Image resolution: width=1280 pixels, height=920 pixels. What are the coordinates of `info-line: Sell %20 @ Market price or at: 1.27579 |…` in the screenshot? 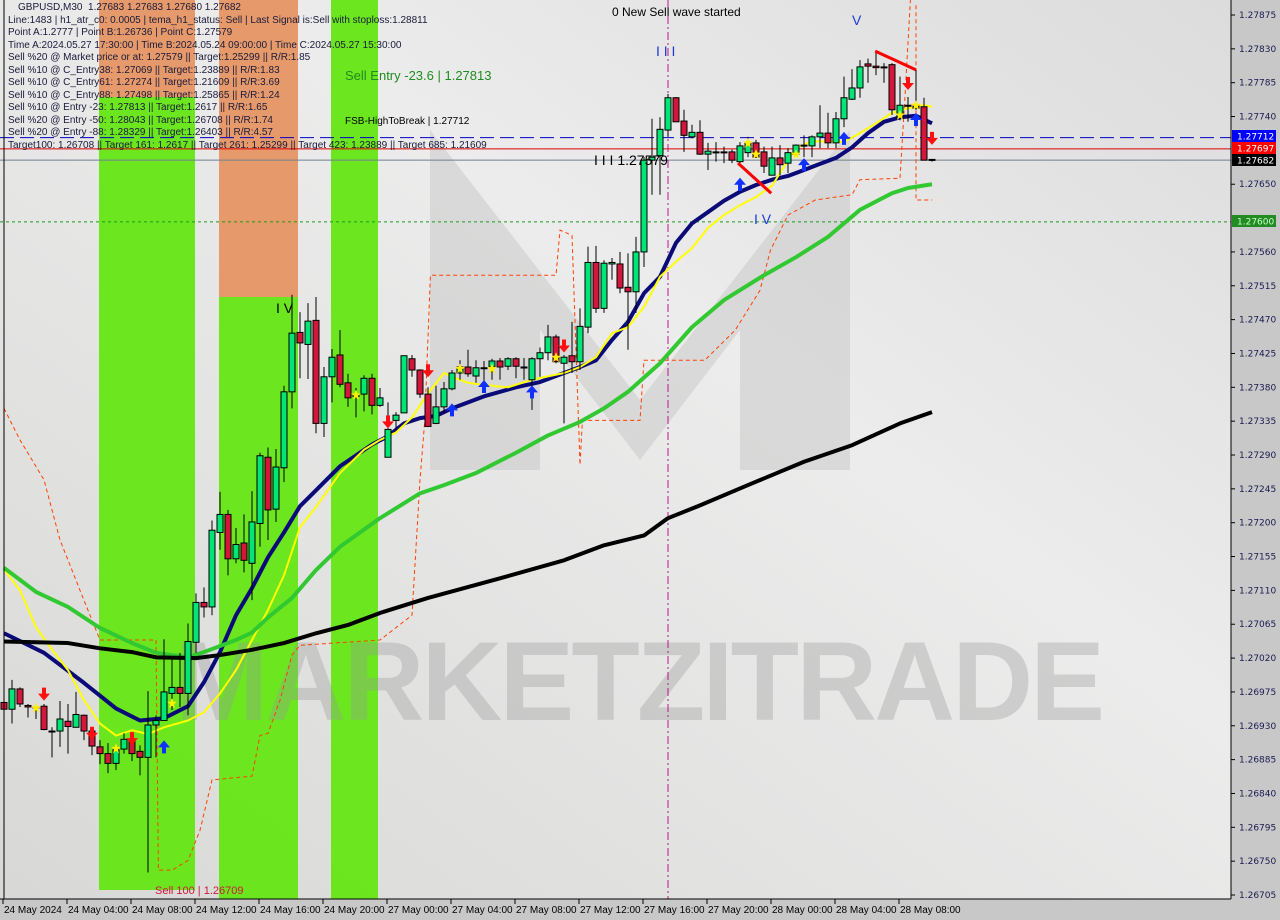 It's located at (159, 57).